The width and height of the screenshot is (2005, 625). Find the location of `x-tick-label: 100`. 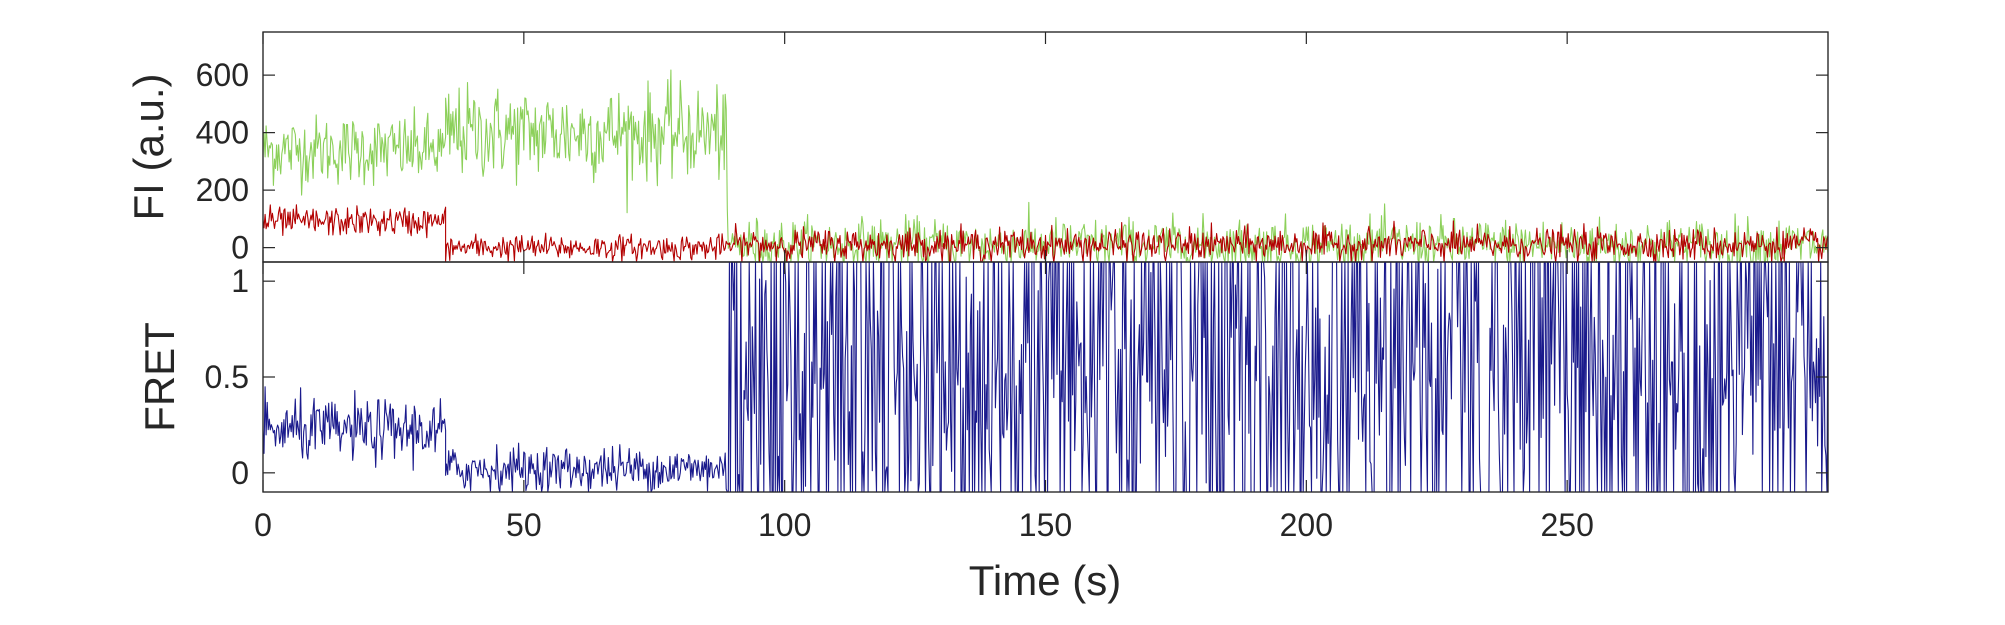

x-tick-label: 100 is located at coordinates (784, 525).